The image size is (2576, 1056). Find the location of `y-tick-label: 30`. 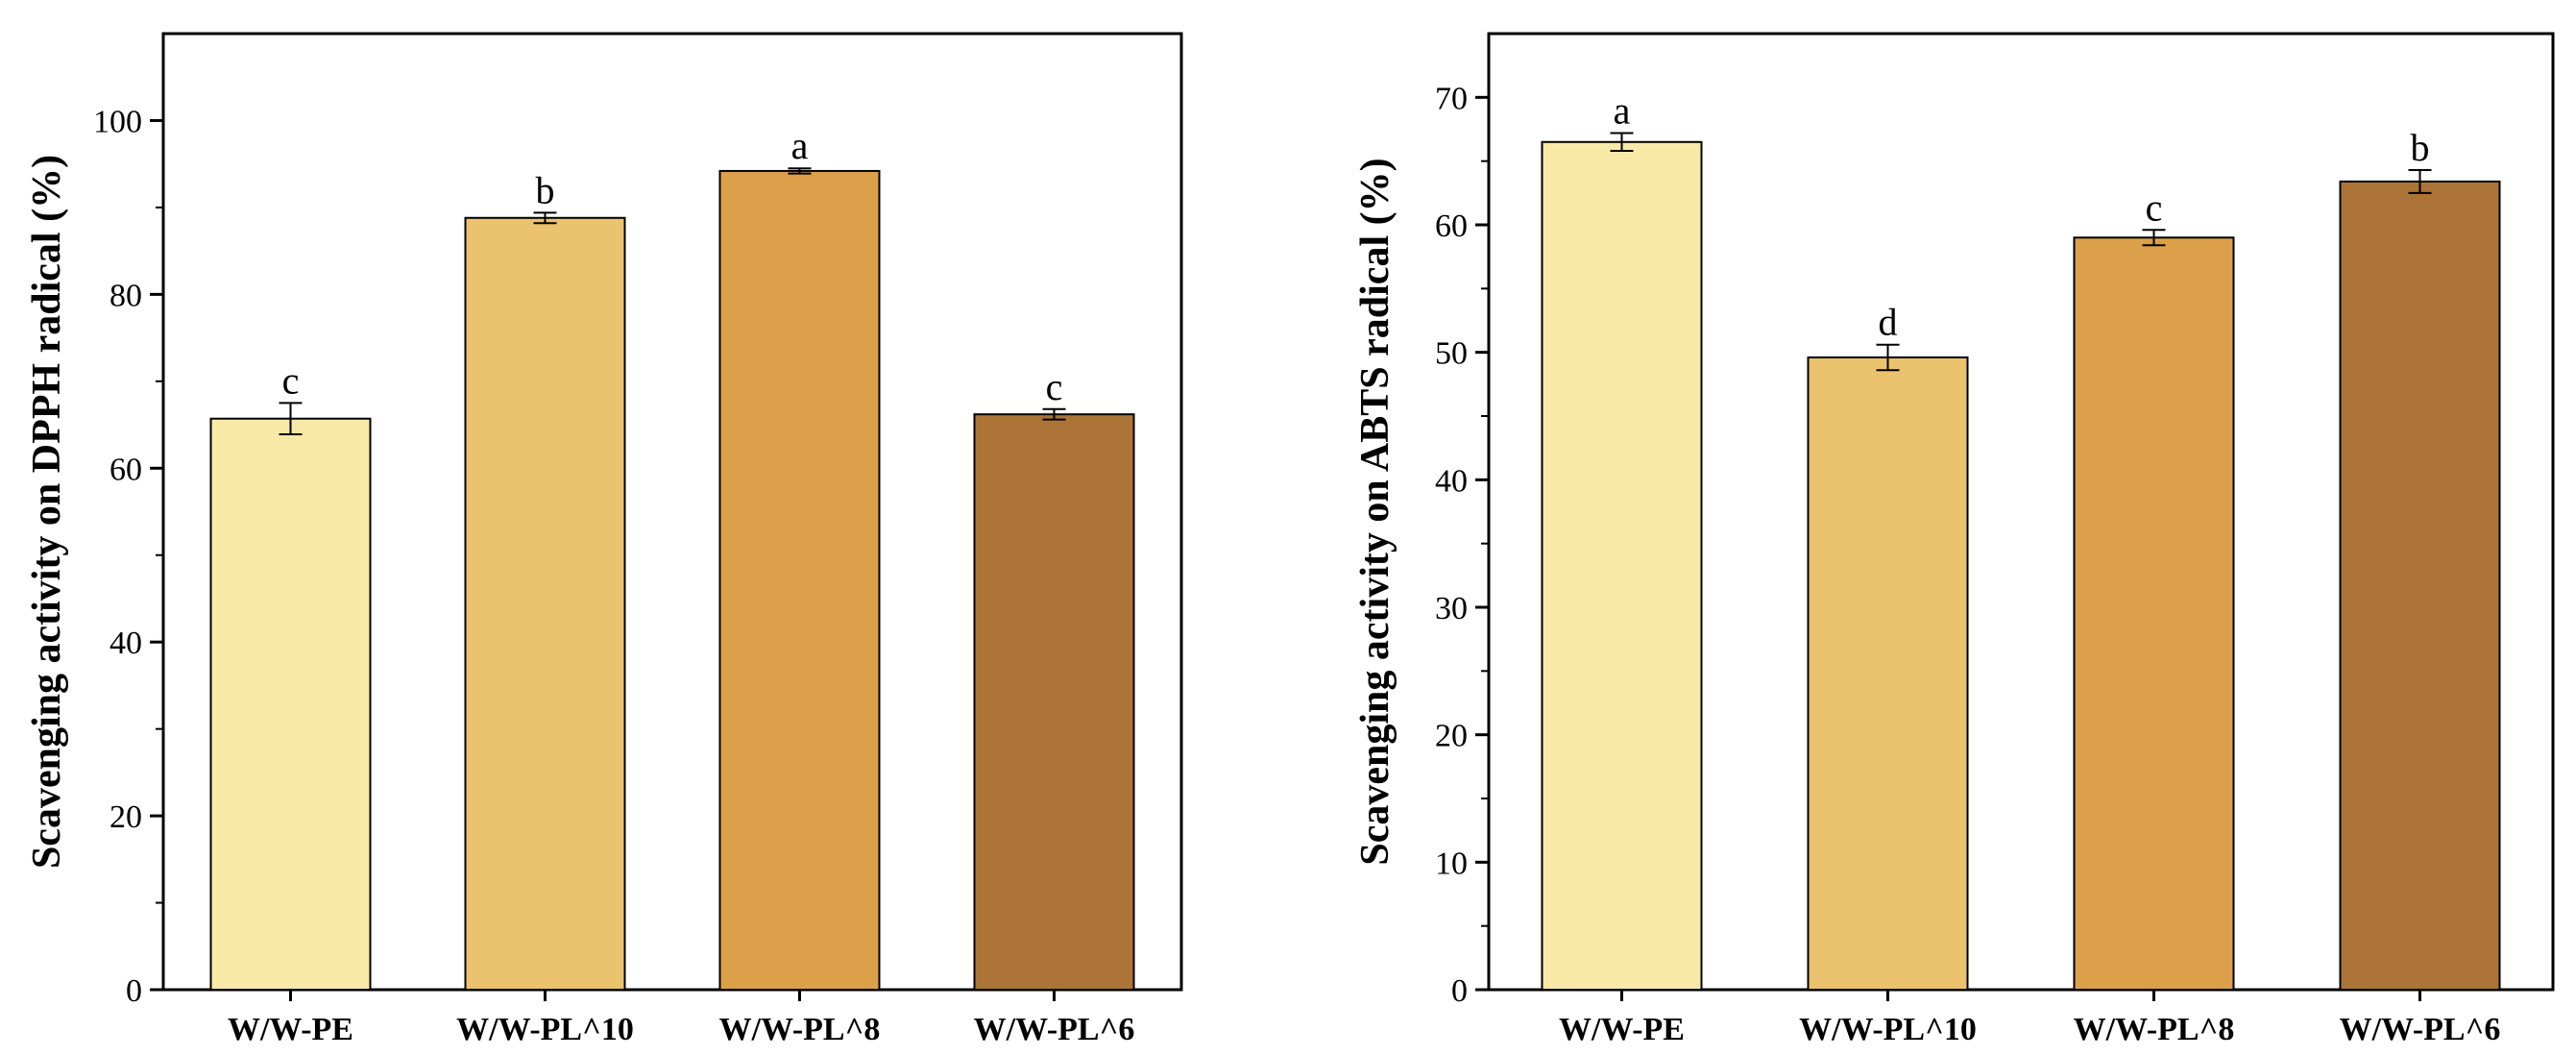

y-tick-label: 30 is located at coordinates (1452, 608).